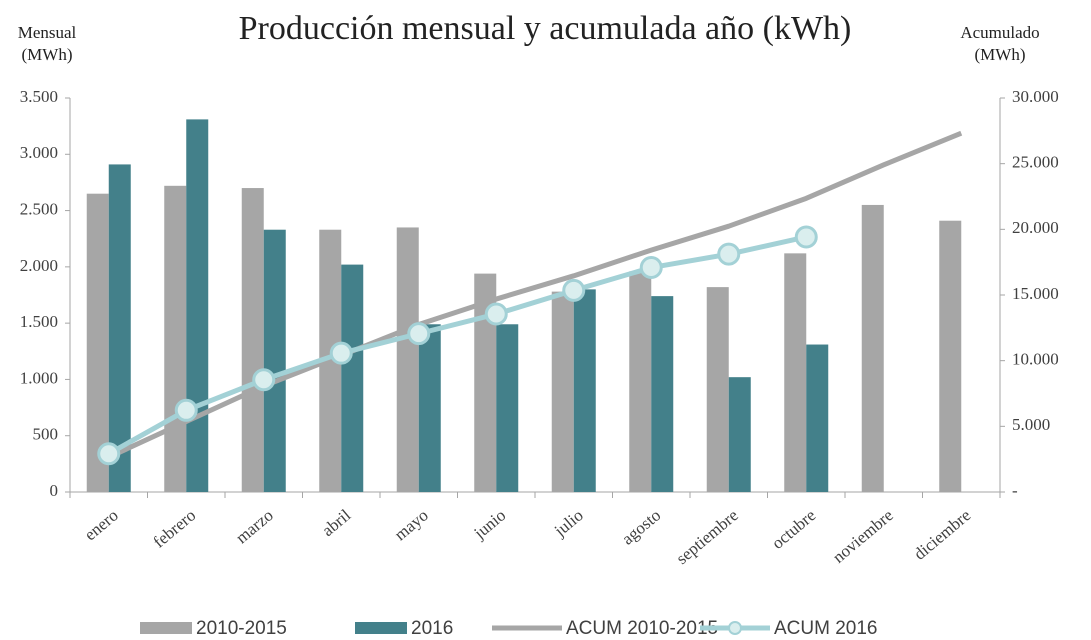  I want to click on x-tick-label: septiembre, so click(706, 537).